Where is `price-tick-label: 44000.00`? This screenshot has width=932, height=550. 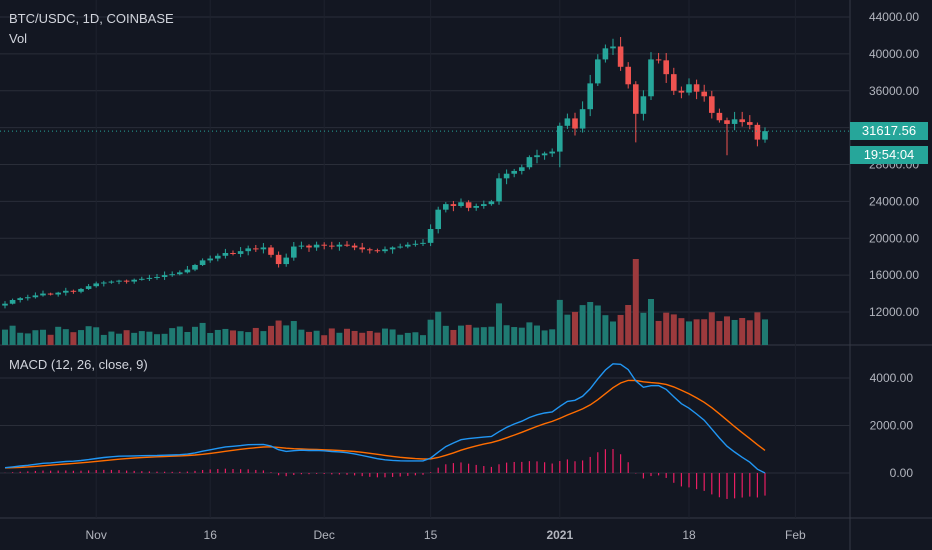
price-tick-label: 44000.00 is located at coordinates (894, 17).